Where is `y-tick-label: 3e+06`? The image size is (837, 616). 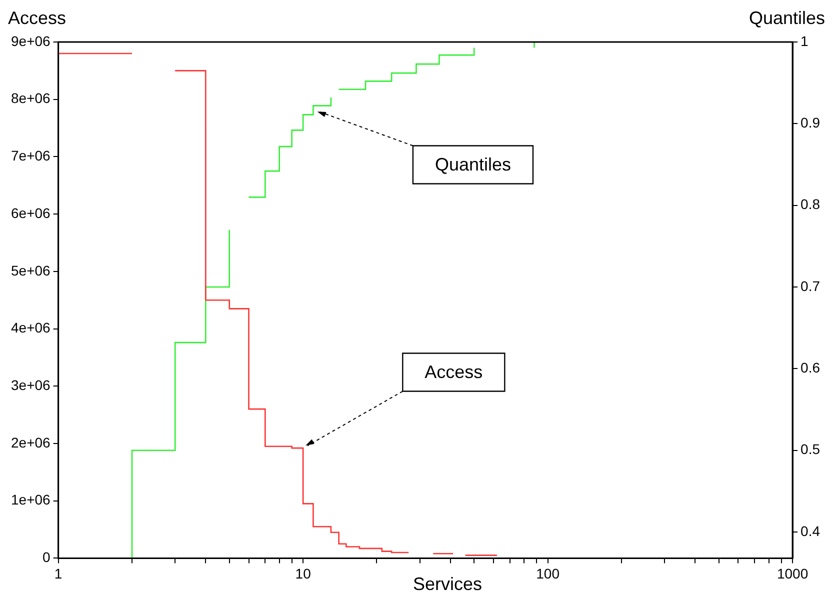
y-tick-label: 3e+06 is located at coordinates (30, 384).